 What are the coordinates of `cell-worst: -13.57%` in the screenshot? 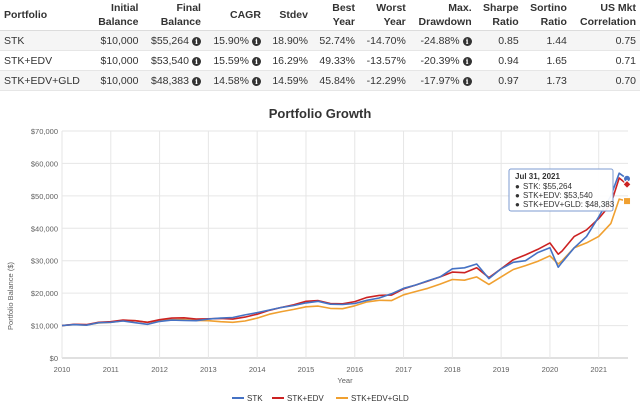 It's located at (384, 60).